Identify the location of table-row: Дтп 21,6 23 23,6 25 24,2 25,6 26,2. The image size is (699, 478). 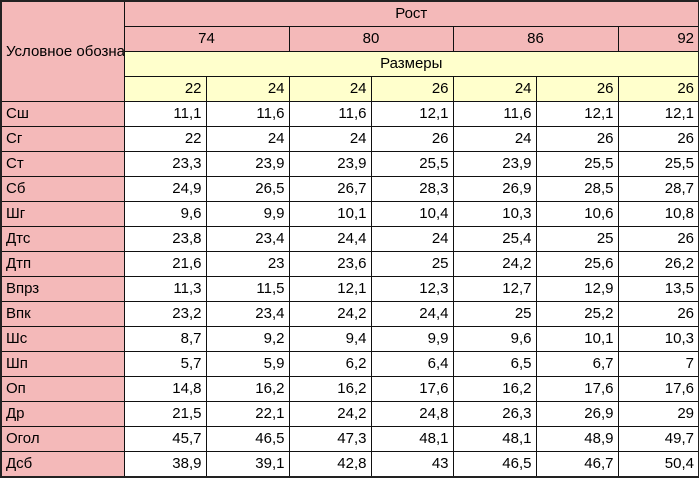
(349, 264).